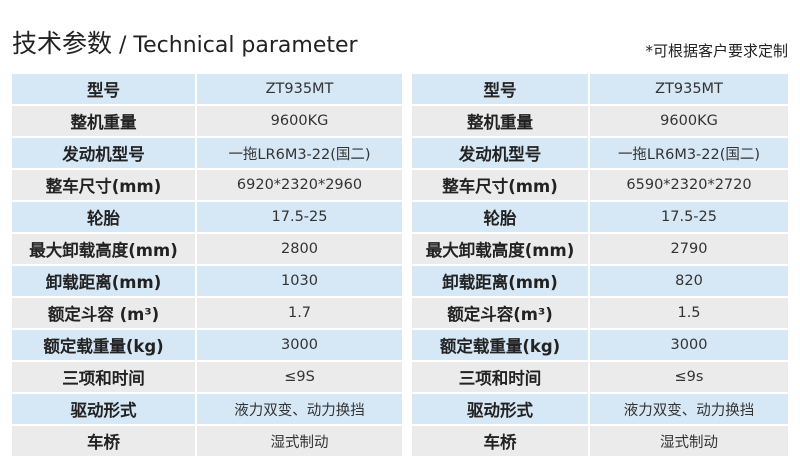 The image size is (800, 473). Describe the element at coordinates (299, 313) in the screenshot. I see `spec-value: 1.7` at that location.